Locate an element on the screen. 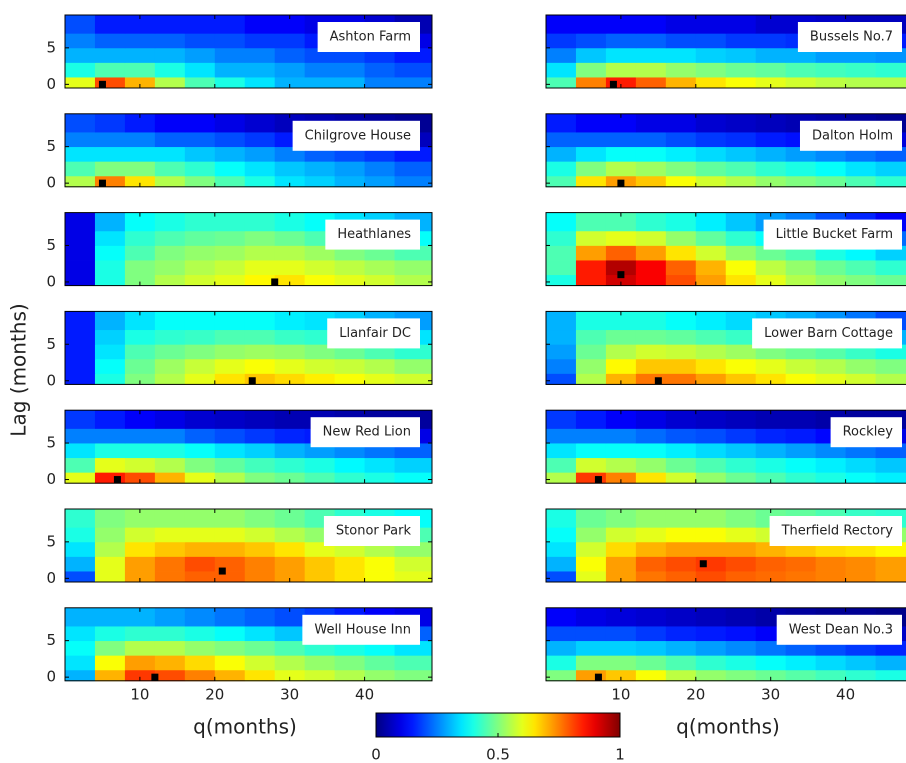 The image size is (906, 763). colorbar-tick-label: 0.5 is located at coordinates (498, 754).